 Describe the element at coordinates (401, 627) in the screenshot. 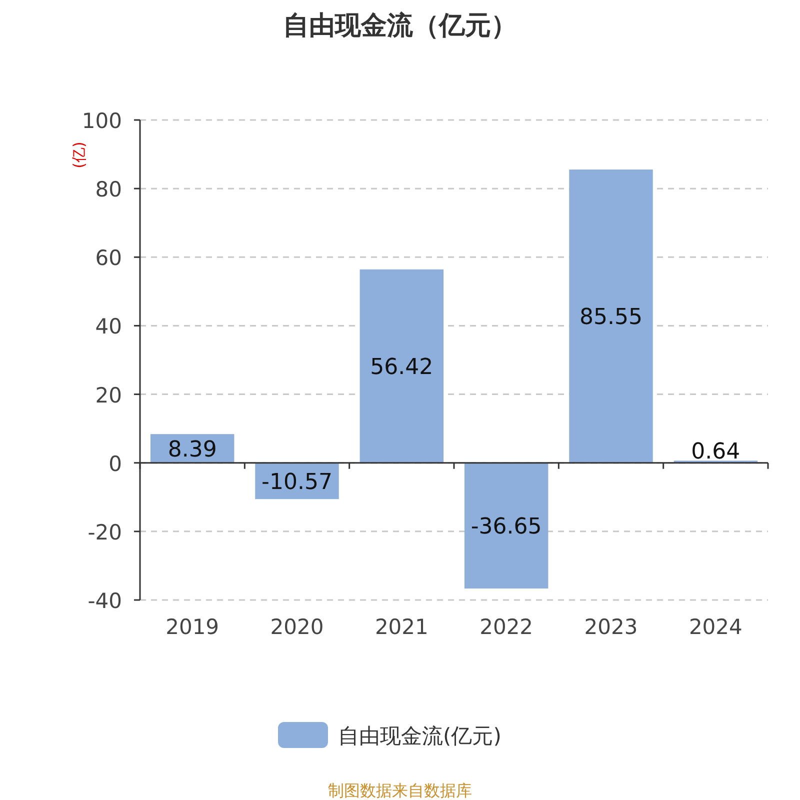

I see `x-tick-label: 2021` at that location.